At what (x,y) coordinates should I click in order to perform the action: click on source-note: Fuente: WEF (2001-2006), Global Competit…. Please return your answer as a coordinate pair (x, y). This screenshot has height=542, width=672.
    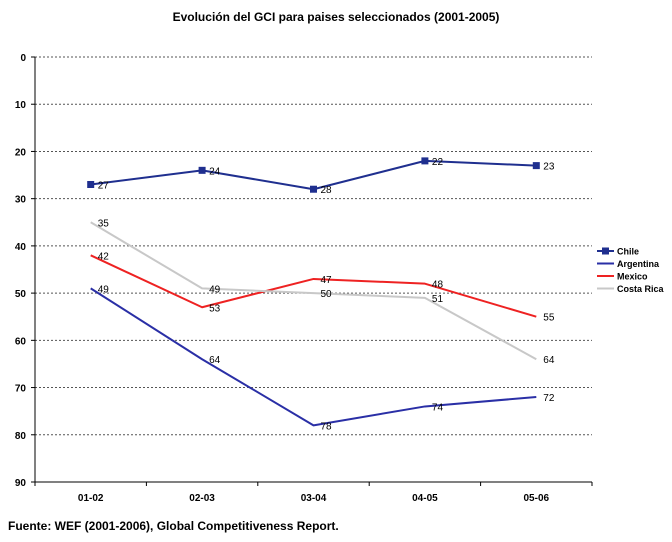
    Looking at the image, I should click on (173, 526).